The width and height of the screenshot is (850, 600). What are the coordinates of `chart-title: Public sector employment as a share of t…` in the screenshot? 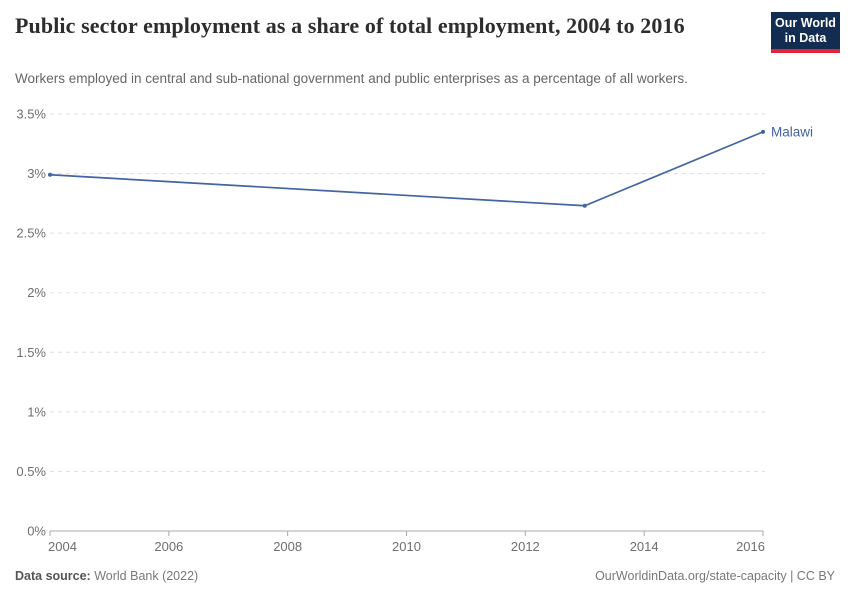 It's located at (350, 25).